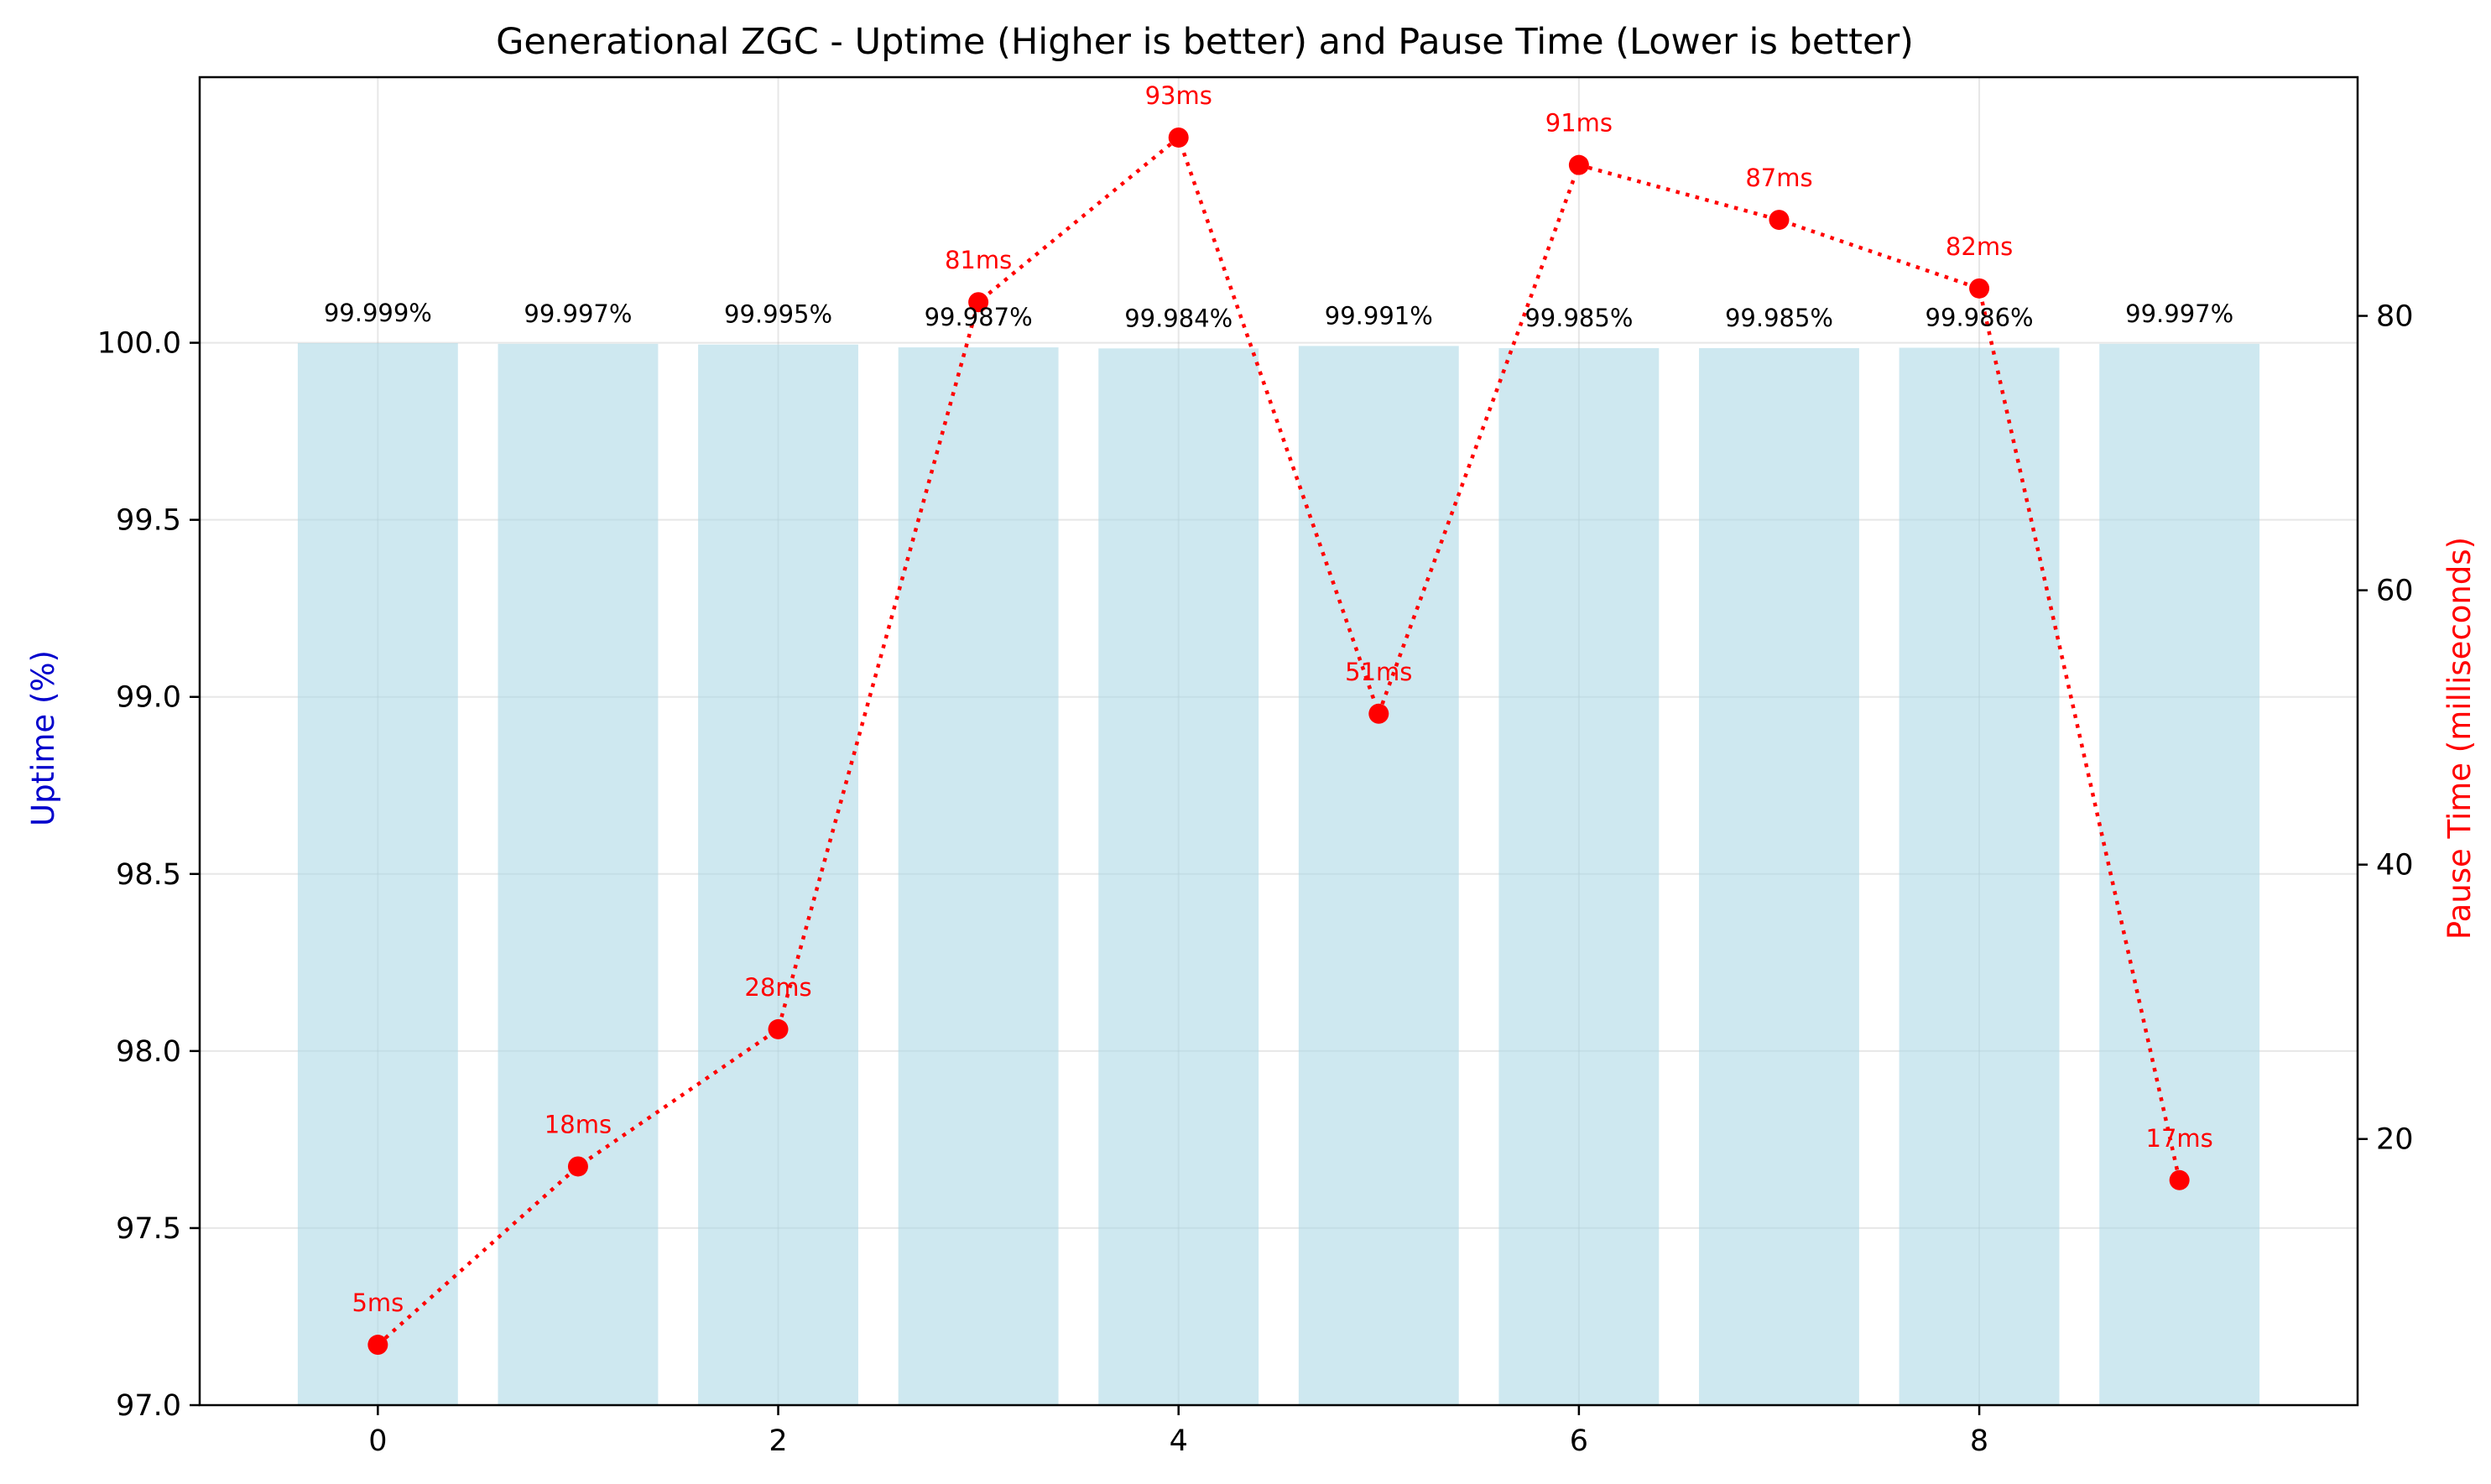 This screenshot has height=1484, width=2491. I want to click on uptime-value-label: 99.984%, so click(1178, 318).